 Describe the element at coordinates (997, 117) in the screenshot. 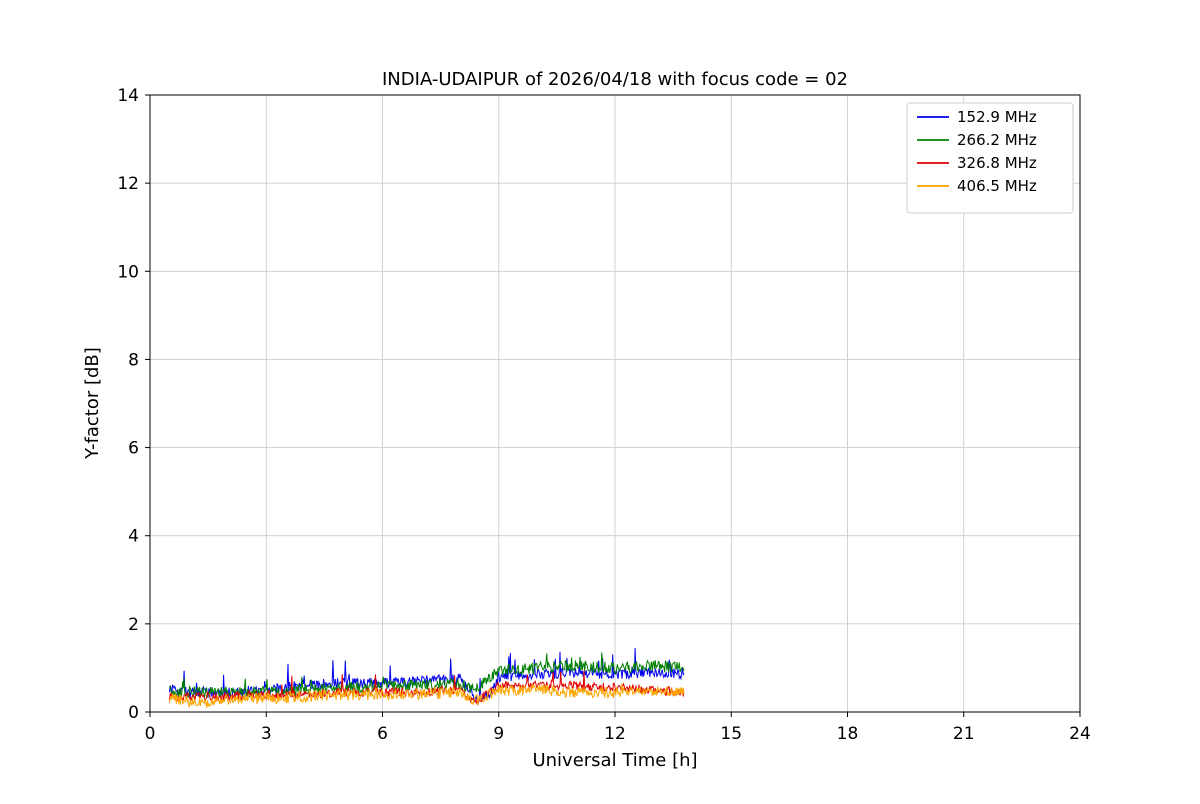

I see `legend-label: 152.9 MHz` at that location.